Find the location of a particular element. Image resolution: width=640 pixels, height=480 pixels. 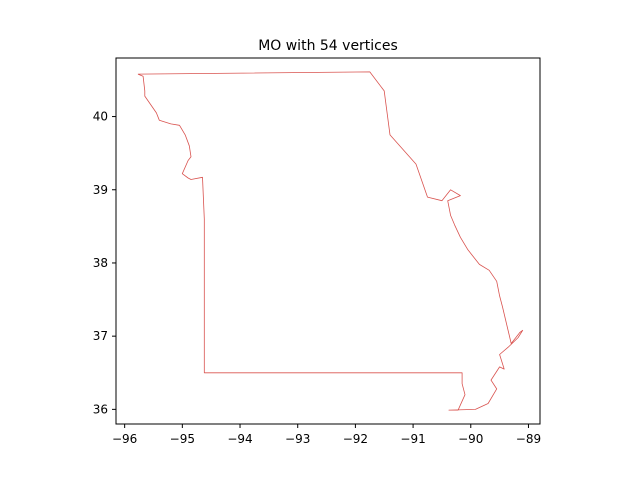

x-tick-label: −91 is located at coordinates (412, 439).